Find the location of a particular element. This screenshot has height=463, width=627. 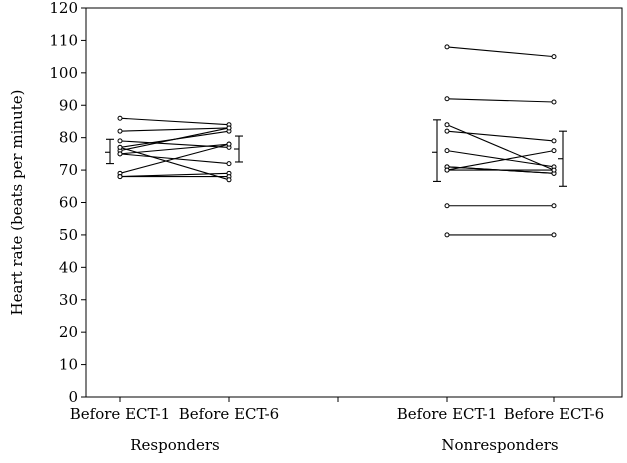

y-tick-label: 50 is located at coordinates (68, 235).